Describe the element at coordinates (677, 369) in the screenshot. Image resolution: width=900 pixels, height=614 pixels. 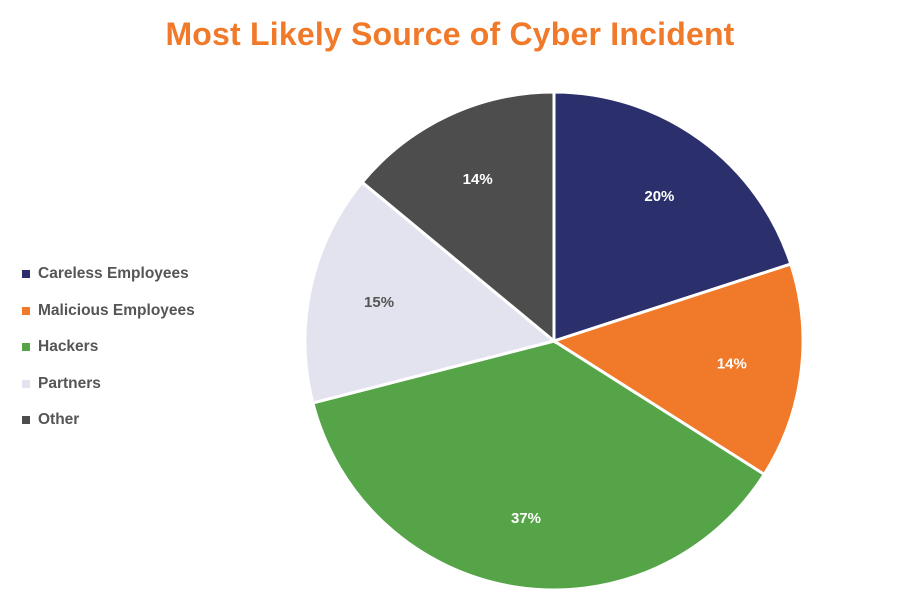
I see `pie-slice-malicious-employees` at that location.